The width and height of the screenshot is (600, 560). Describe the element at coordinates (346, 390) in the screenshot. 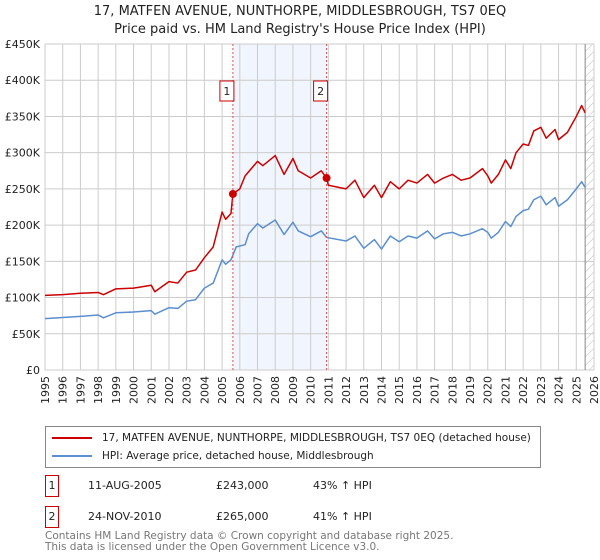

I see `x-tick-label: 2012` at that location.